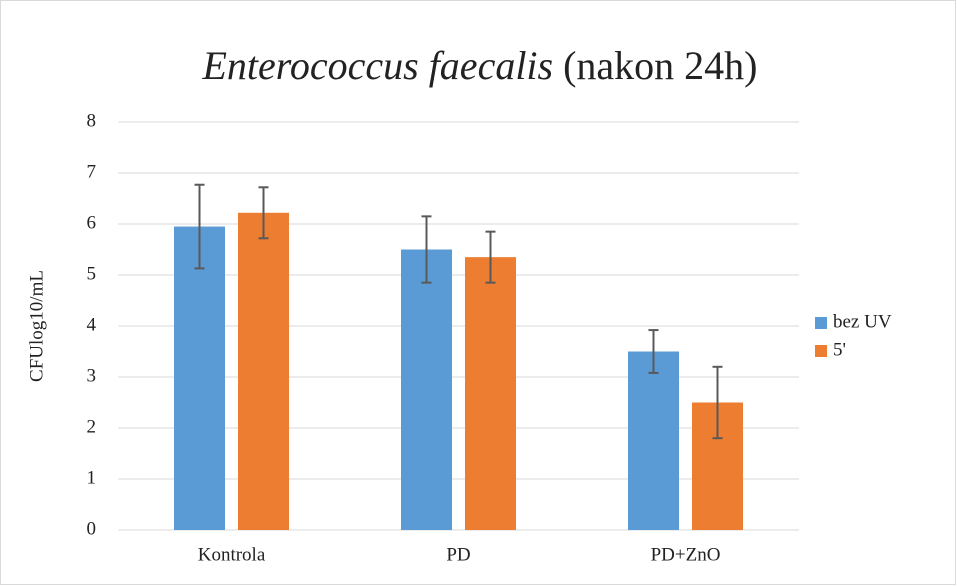 The image size is (957, 586). What do you see at coordinates (660, 65) in the screenshot?
I see `title-rest: (nakon 24h)` at bounding box center [660, 65].